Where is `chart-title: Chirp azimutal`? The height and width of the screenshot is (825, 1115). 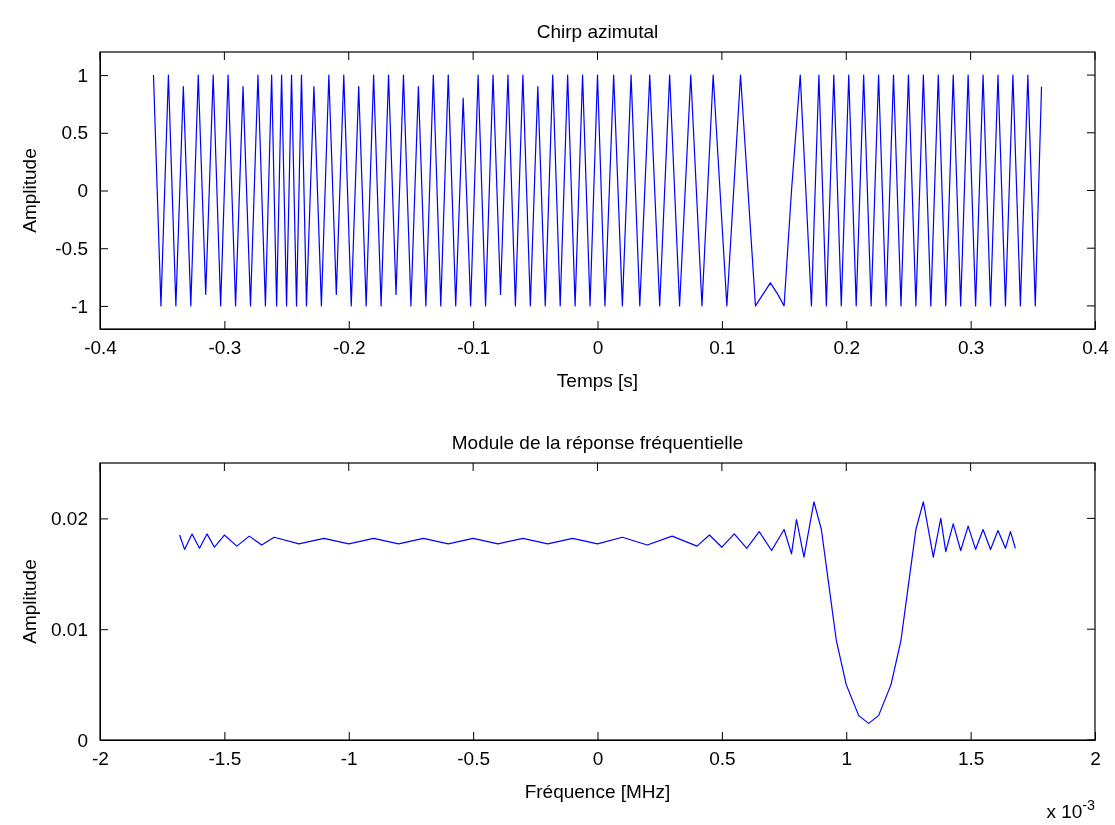 chart-title: Chirp azimutal is located at coordinates (597, 31).